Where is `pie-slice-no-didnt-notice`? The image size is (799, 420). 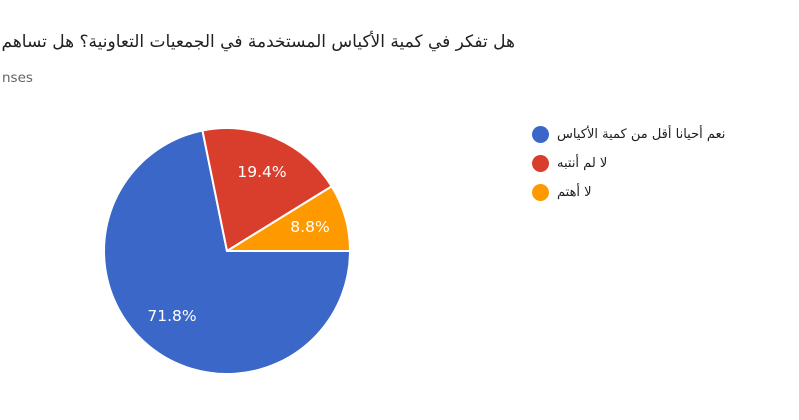
pie-slice-no-didnt-notice is located at coordinates (267, 189).